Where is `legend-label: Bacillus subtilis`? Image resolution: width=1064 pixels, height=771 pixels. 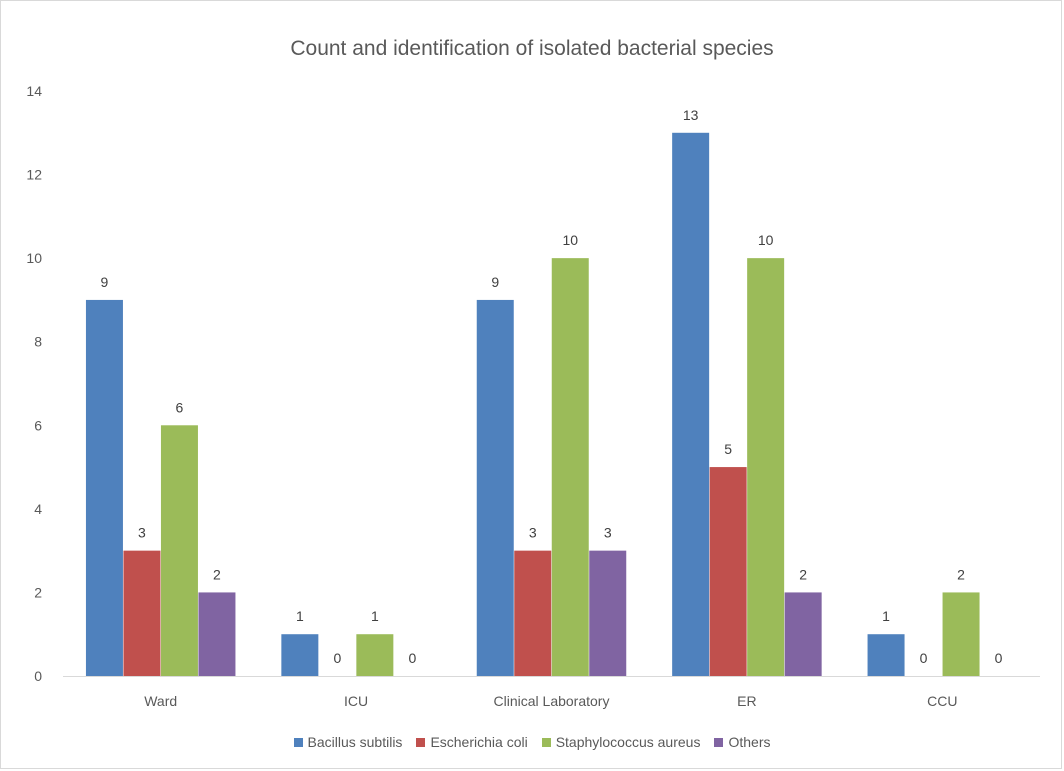
legend-label: Bacillus subtilis is located at coordinates (355, 742).